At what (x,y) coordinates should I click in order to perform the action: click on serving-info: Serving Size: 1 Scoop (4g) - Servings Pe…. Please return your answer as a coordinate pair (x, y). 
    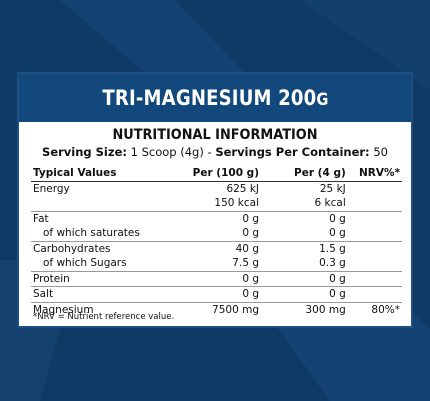
    Looking at the image, I should click on (215, 152).